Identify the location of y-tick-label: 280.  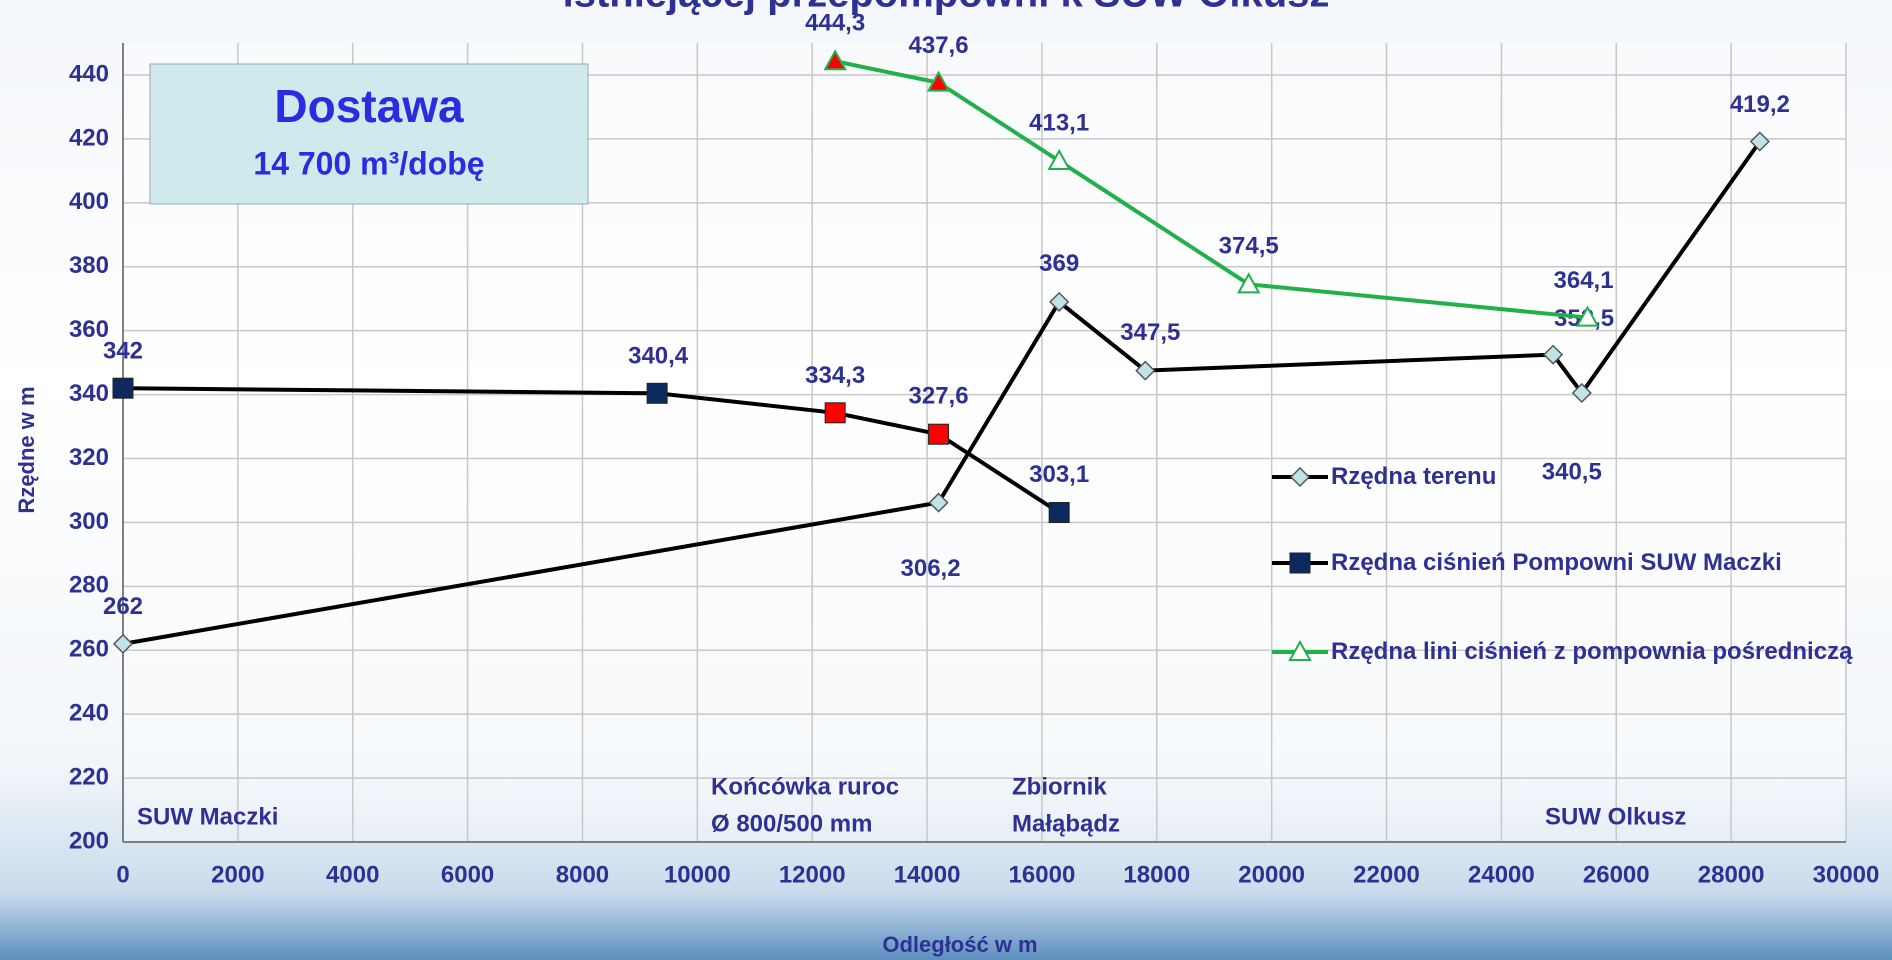
(89, 585).